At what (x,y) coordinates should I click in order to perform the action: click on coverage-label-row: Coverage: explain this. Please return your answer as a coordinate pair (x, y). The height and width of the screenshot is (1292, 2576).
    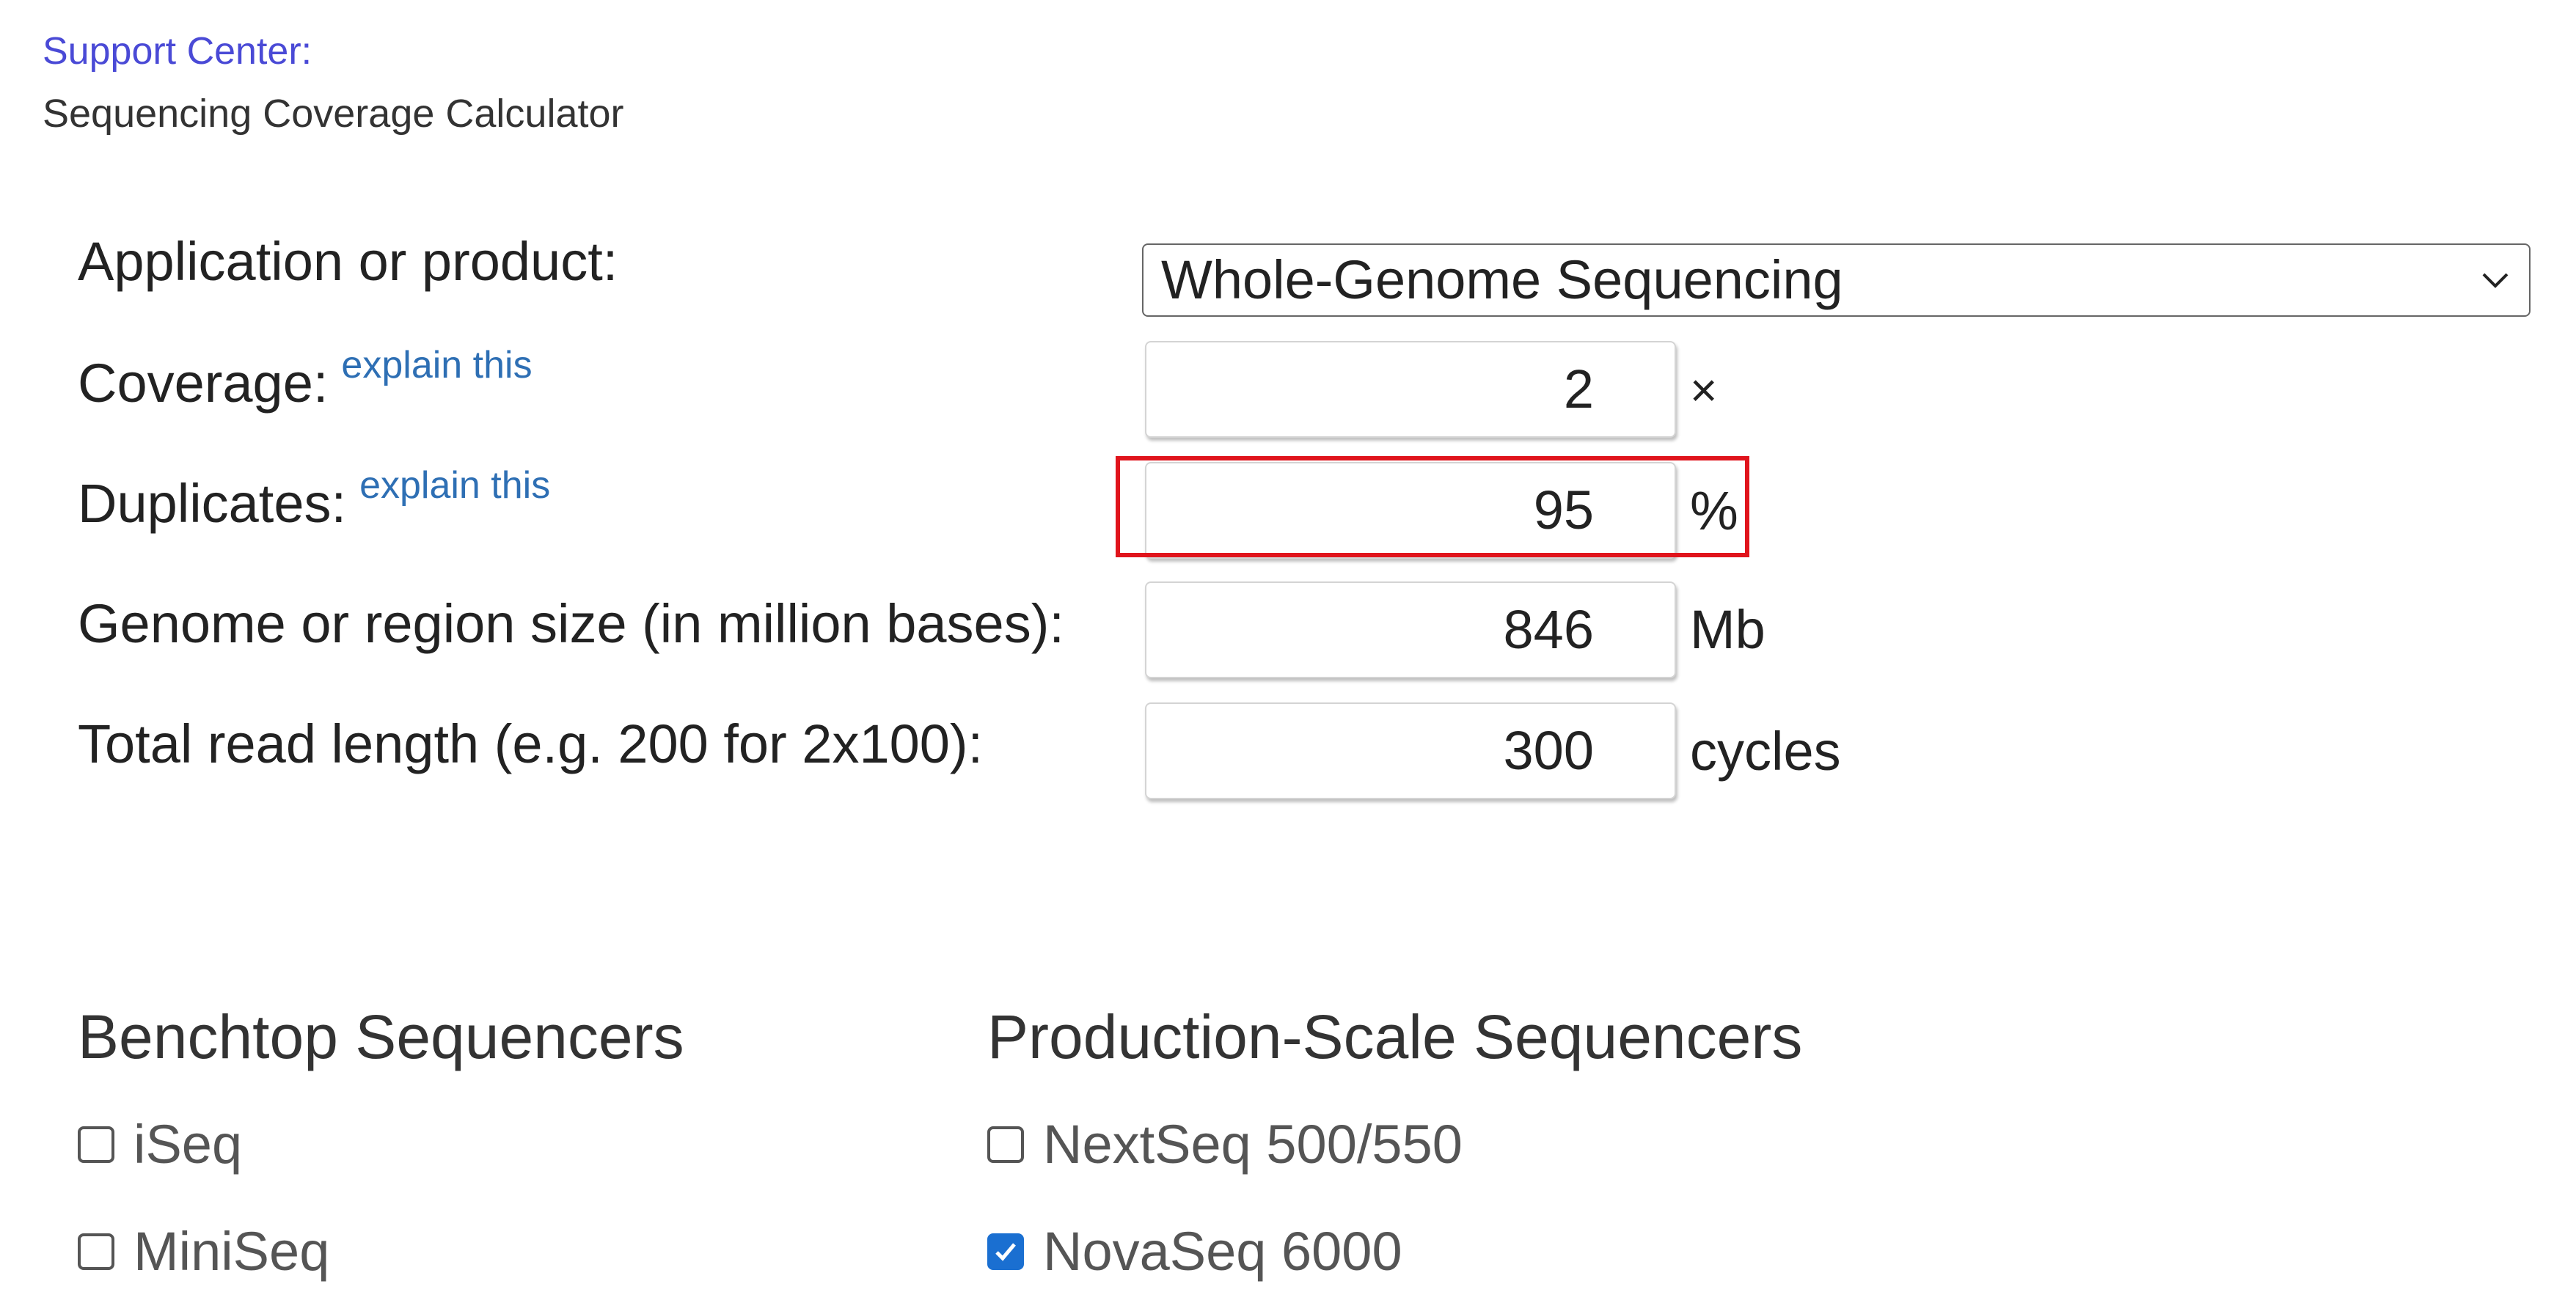
    Looking at the image, I should click on (305, 380).